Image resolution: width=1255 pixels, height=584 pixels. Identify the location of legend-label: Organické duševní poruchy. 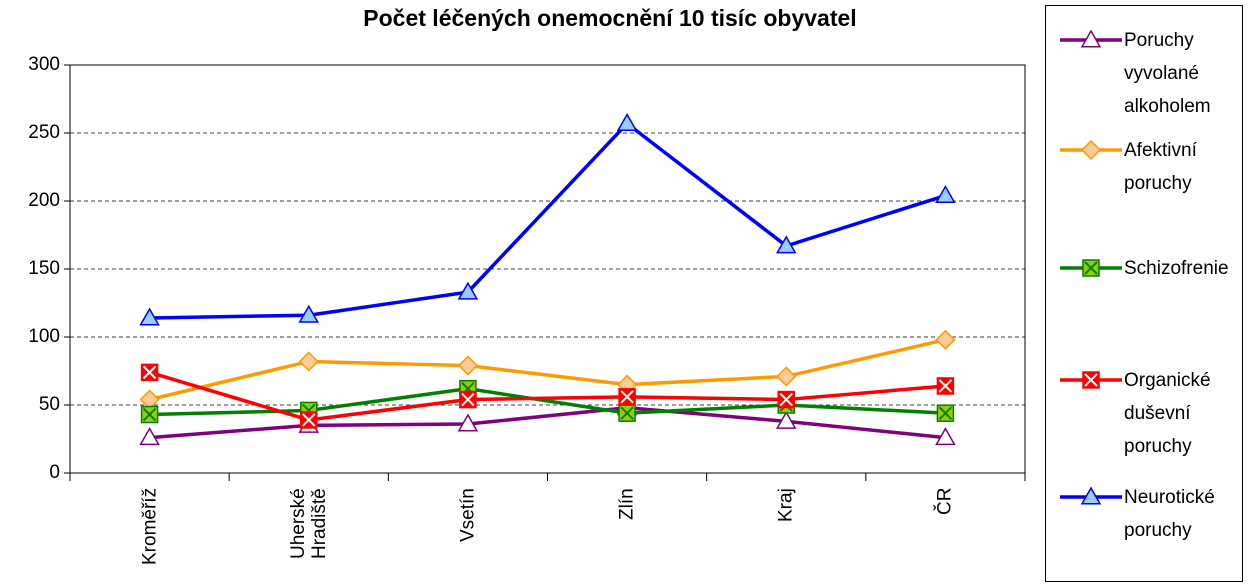
(1167, 413).